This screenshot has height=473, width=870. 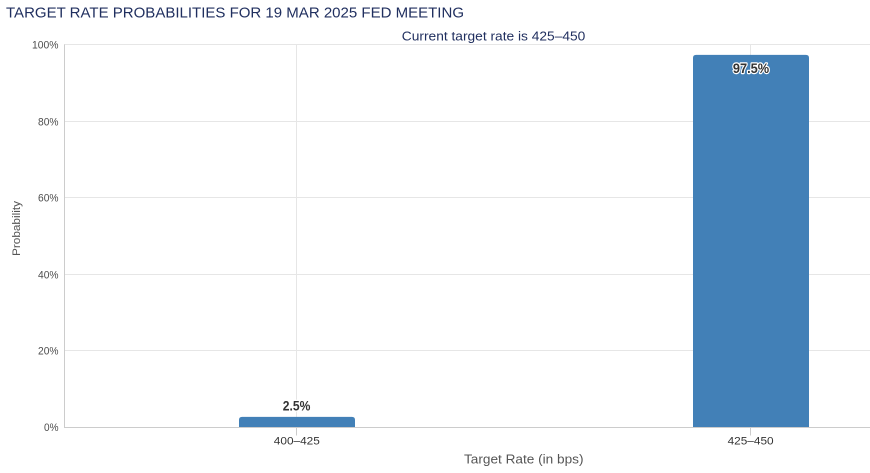 I want to click on svg-text: 400–425, so click(x=297, y=442).